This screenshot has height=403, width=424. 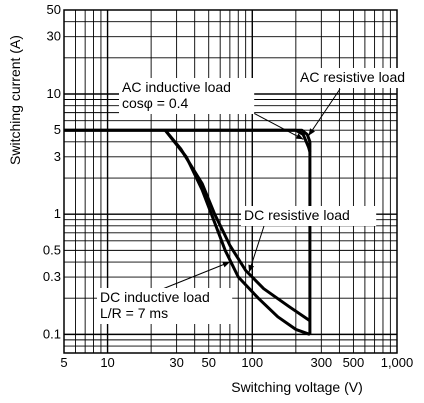 What do you see at coordinates (57, 129) in the screenshot?
I see `y-tick-label: 5` at bounding box center [57, 129].